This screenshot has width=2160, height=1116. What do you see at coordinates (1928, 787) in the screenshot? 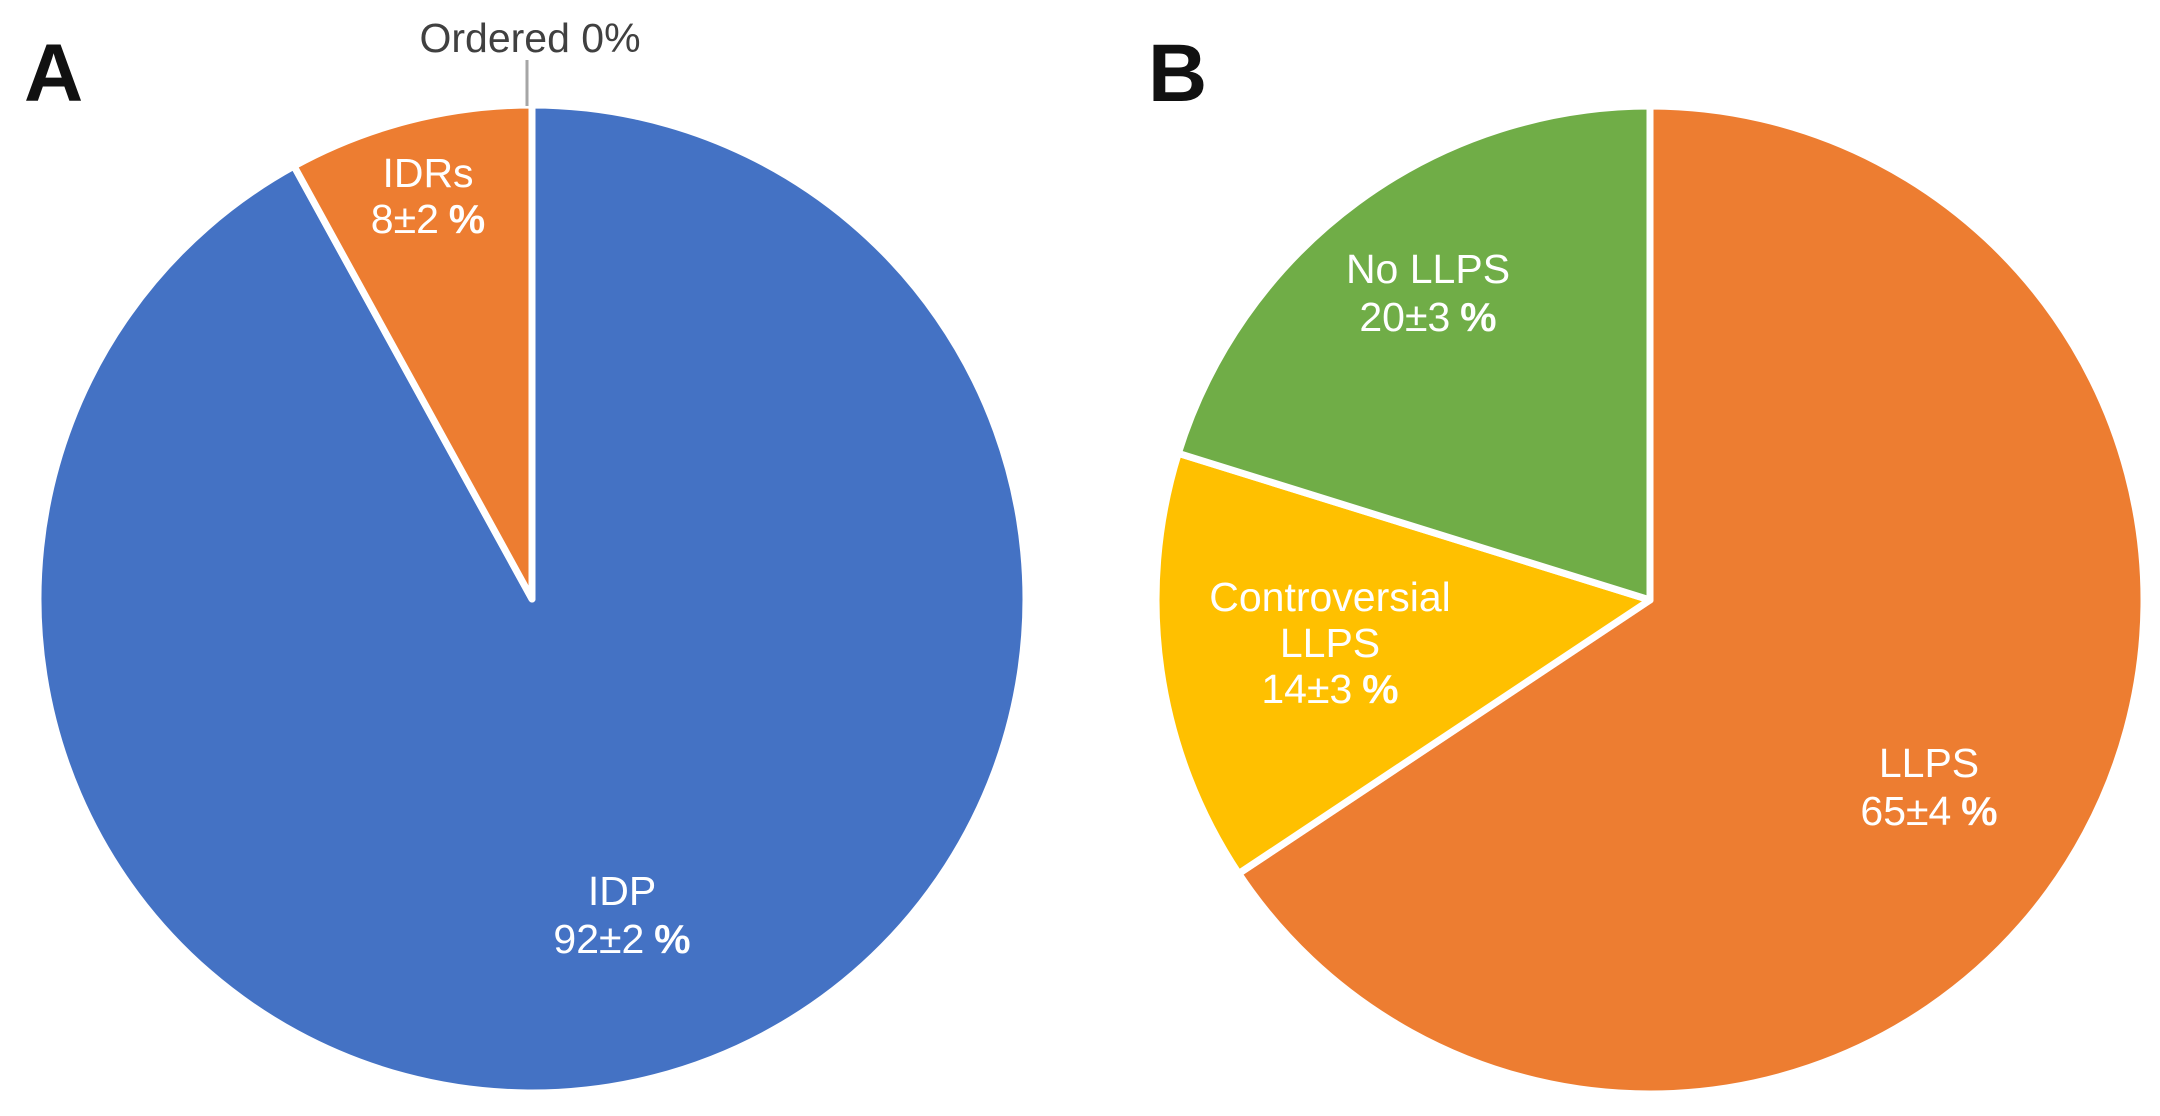
I see `slice-label-llps: LLPS 65±4%` at bounding box center [1928, 787].